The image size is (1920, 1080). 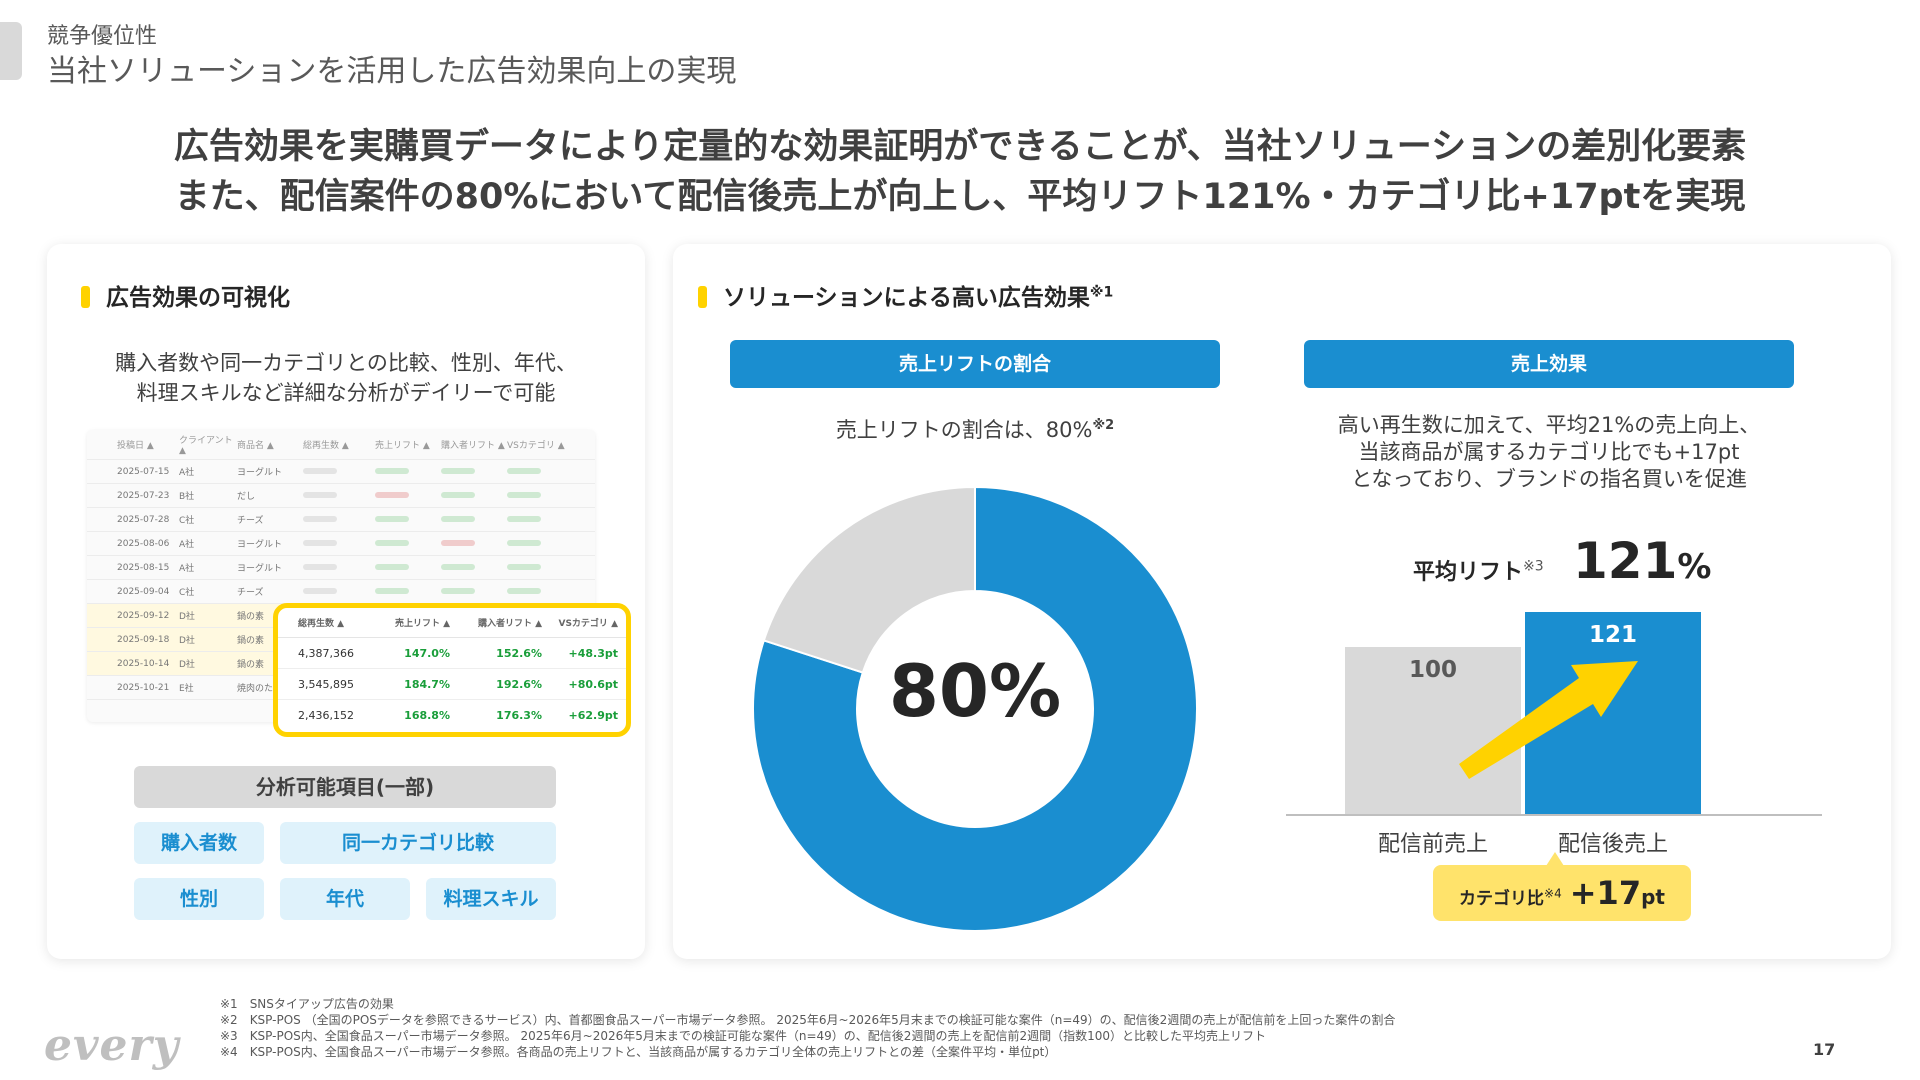 What do you see at coordinates (1549, 364) in the screenshot?
I see `sales-effect-pill: 売上効果` at bounding box center [1549, 364].